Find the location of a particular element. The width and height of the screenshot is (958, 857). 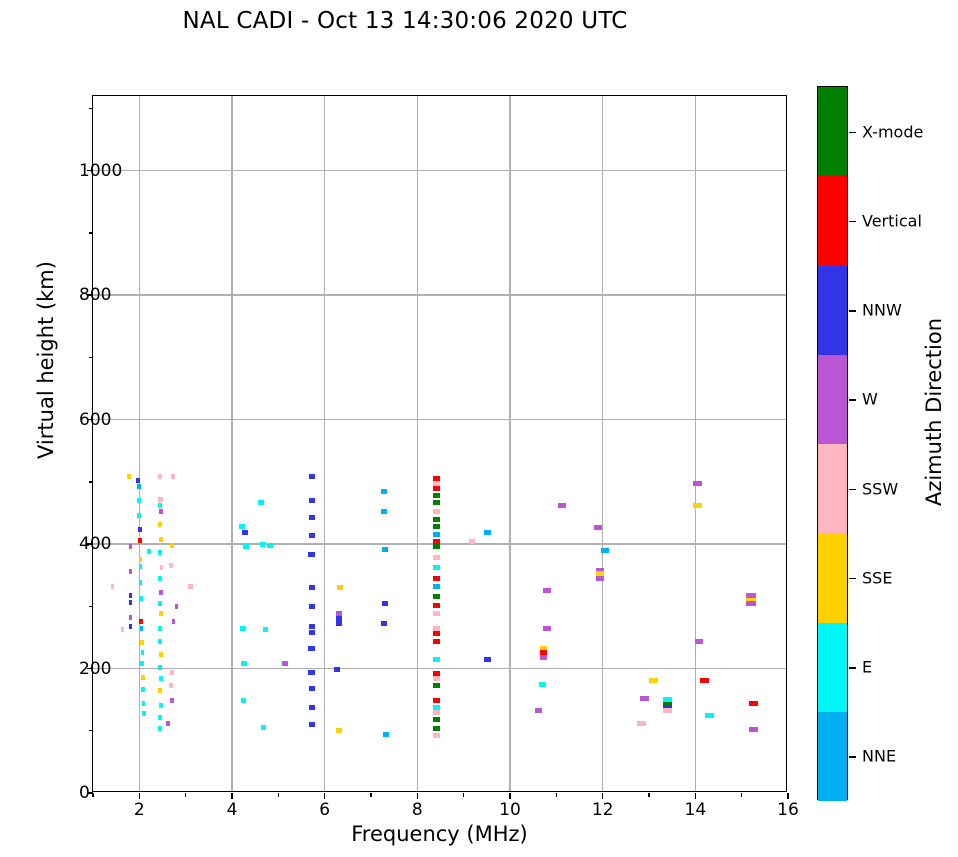

colorbar-title: Azimuth Direction is located at coordinates (934, 412).